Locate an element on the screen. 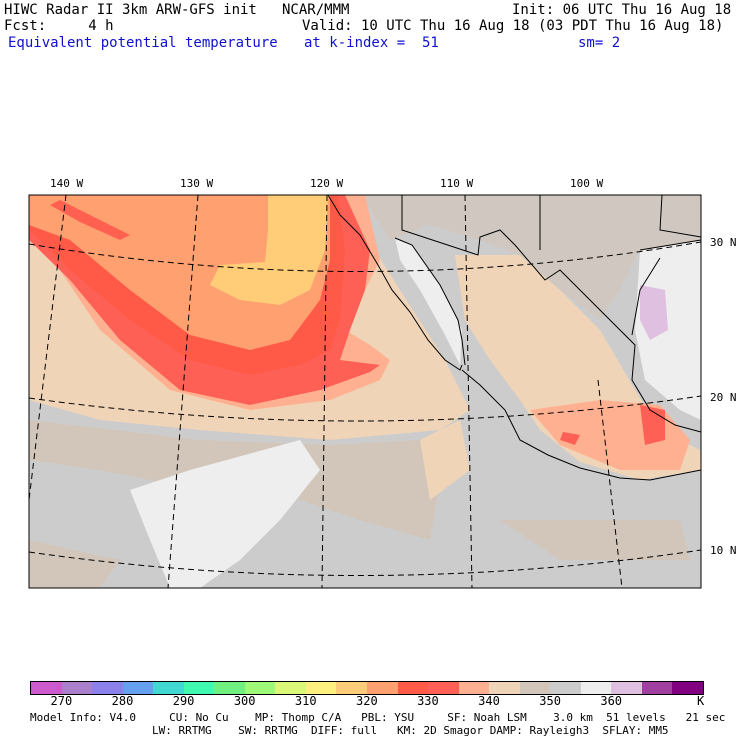 This screenshot has width=740, height=740. organization: NCAR/MMM is located at coordinates (316, 10).